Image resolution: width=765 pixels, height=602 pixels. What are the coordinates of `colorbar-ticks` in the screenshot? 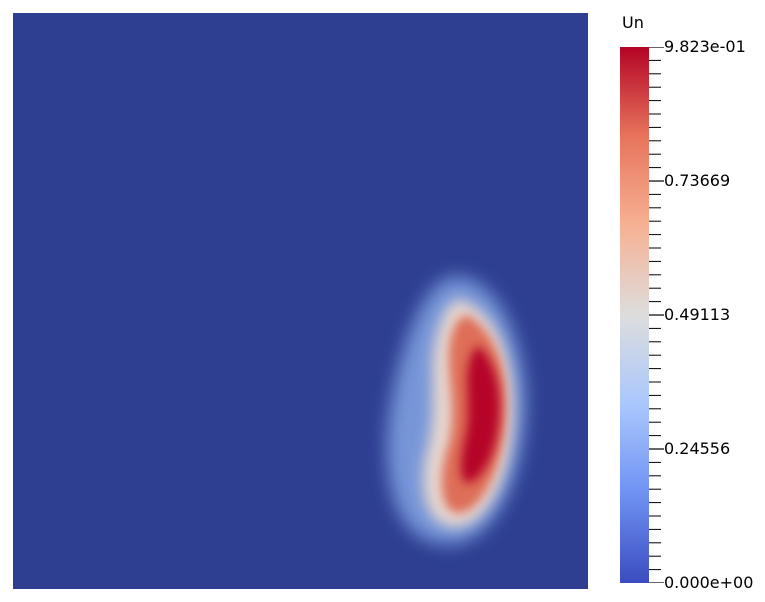 It's located at (656, 315).